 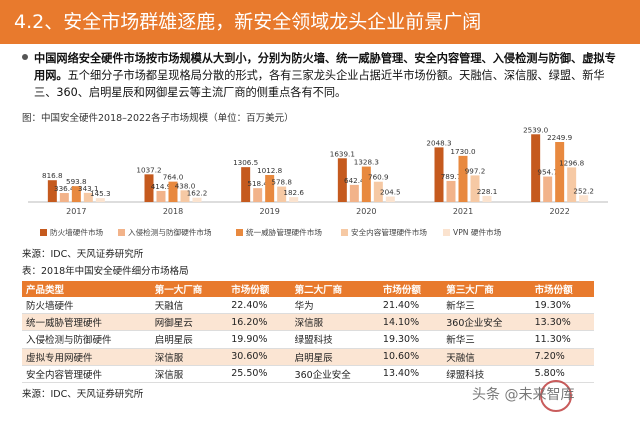 What do you see at coordinates (547, 172) in the screenshot?
I see `data-label: 954.7` at bounding box center [547, 172].